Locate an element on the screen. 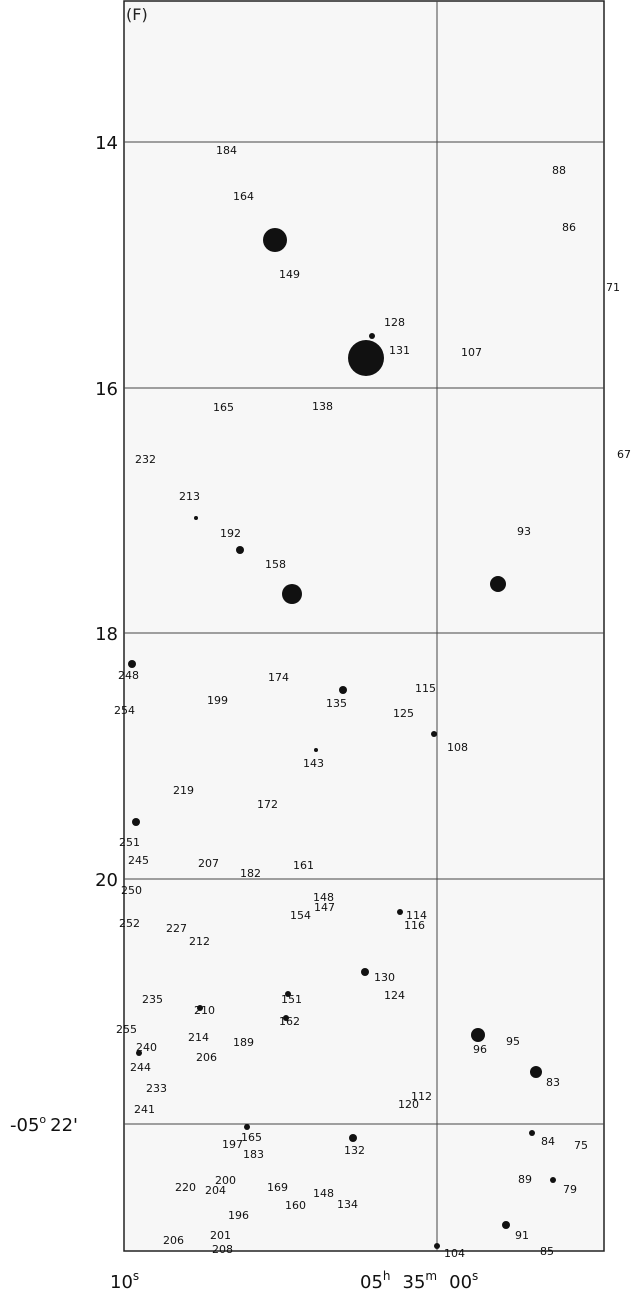  source-label: 107 is located at coordinates (471, 352).